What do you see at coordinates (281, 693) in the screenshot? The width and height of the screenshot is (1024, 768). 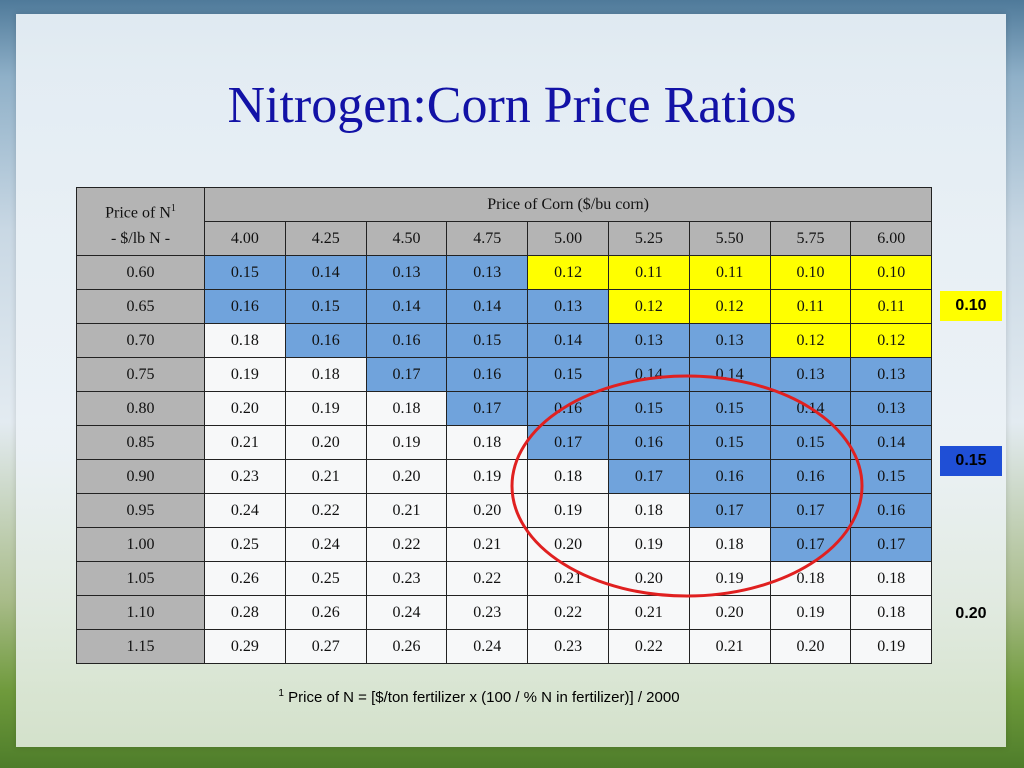 I see `footnote-marker: 1` at bounding box center [281, 693].